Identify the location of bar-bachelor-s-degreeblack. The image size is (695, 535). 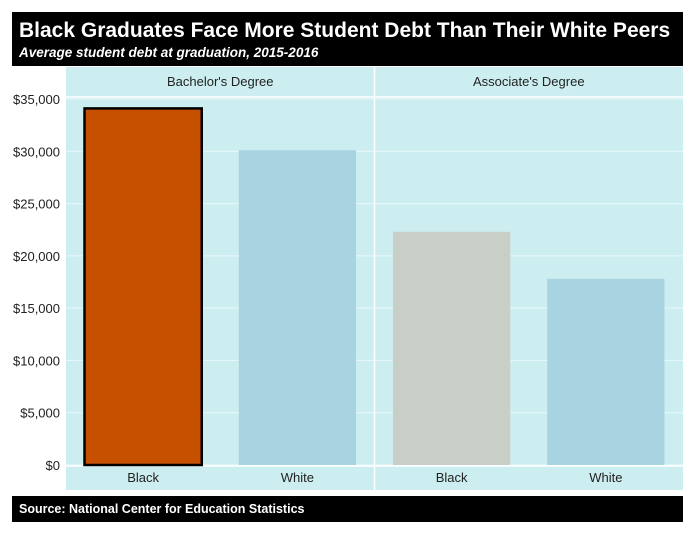
(143, 287).